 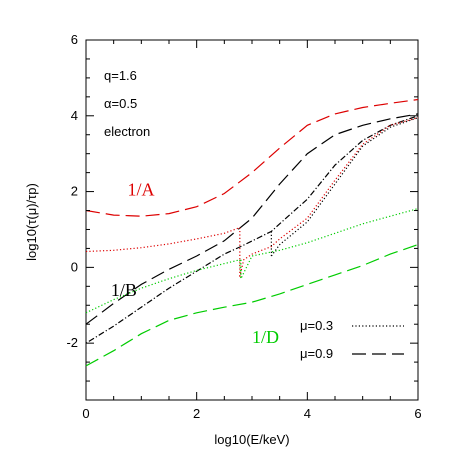 I want to click on y-tick-label: 4, so click(x=74, y=115).